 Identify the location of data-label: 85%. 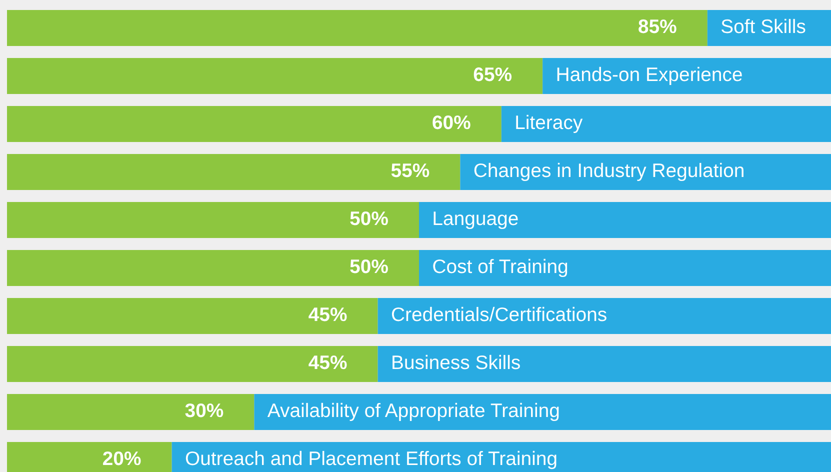
(657, 26).